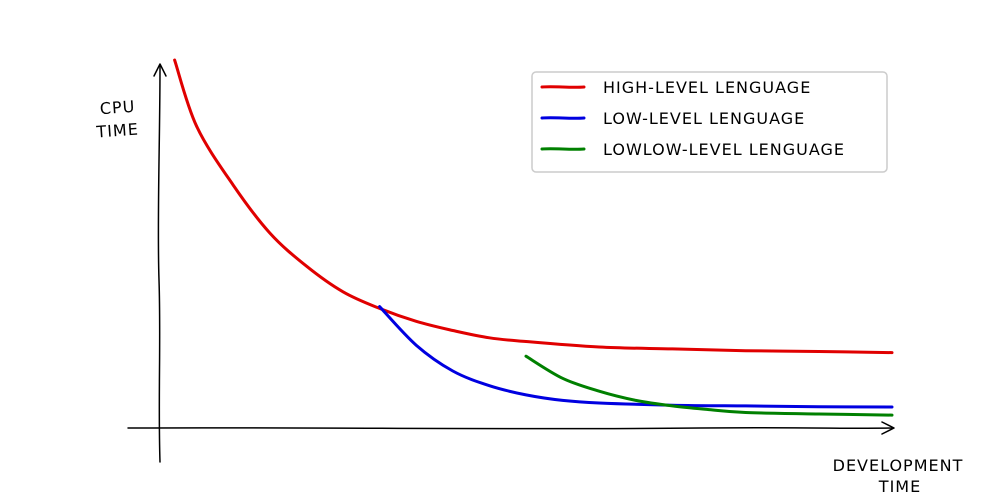  What do you see at coordinates (707, 87) in the screenshot?
I see `legend-label-1: HIGH-LEVEL LENGUAGE` at bounding box center [707, 87].